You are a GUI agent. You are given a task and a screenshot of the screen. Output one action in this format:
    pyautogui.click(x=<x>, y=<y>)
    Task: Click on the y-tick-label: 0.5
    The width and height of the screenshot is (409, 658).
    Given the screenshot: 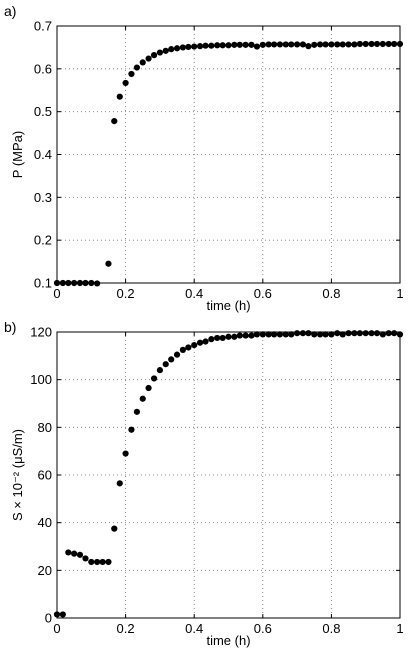 What is the action you would take?
    pyautogui.click(x=43, y=111)
    